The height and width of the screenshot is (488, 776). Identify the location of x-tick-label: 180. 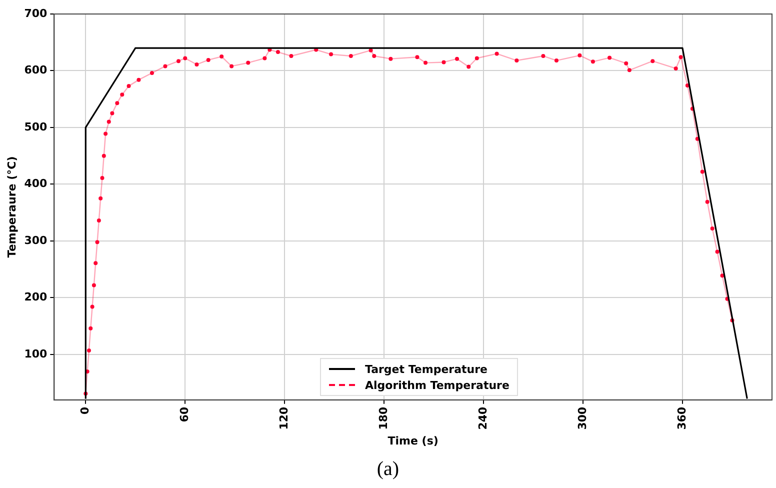
(383, 418).